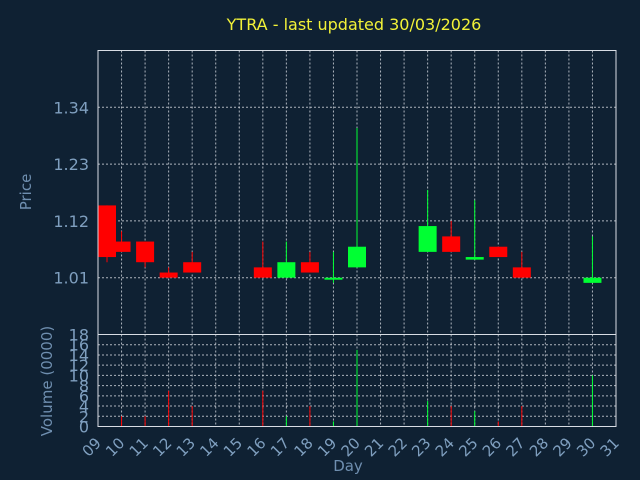 The width and height of the screenshot is (640, 480). I want to click on volume-tick-label: 0, so click(84, 427).